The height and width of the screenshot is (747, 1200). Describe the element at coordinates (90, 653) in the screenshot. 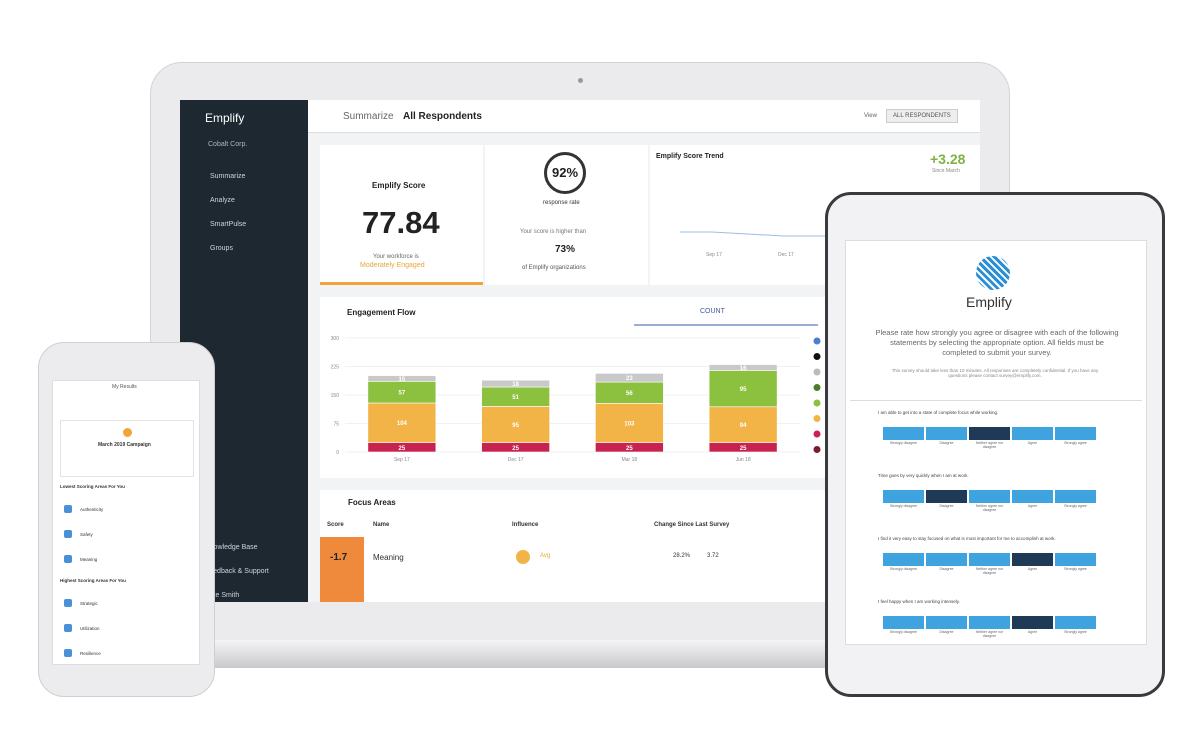

I see `list-item: Resilience` at that location.